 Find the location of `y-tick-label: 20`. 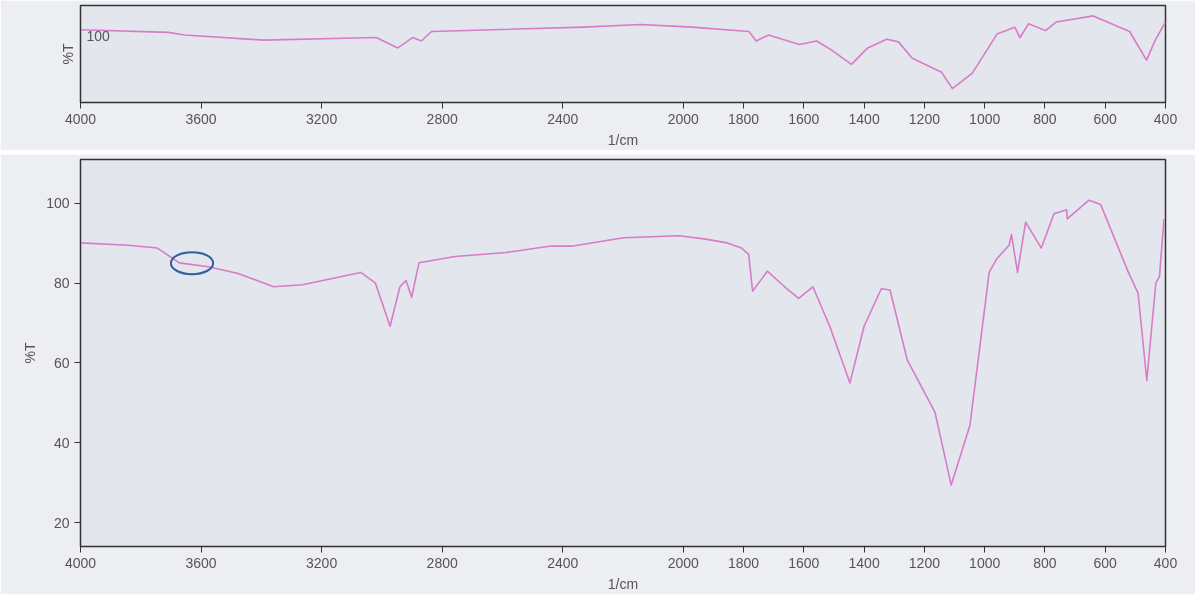

y-tick-label: 20 is located at coordinates (61, 522).